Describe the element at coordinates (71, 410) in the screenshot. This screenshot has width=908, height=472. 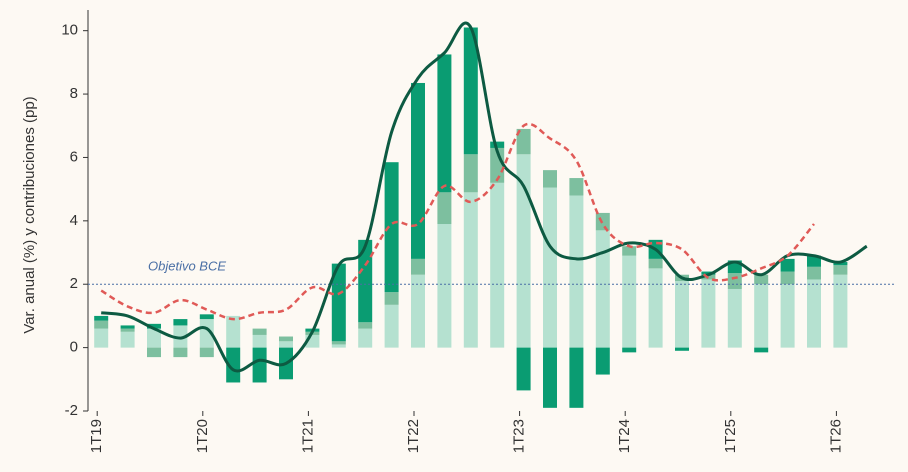
I see `y-tick-label: -2` at that location.